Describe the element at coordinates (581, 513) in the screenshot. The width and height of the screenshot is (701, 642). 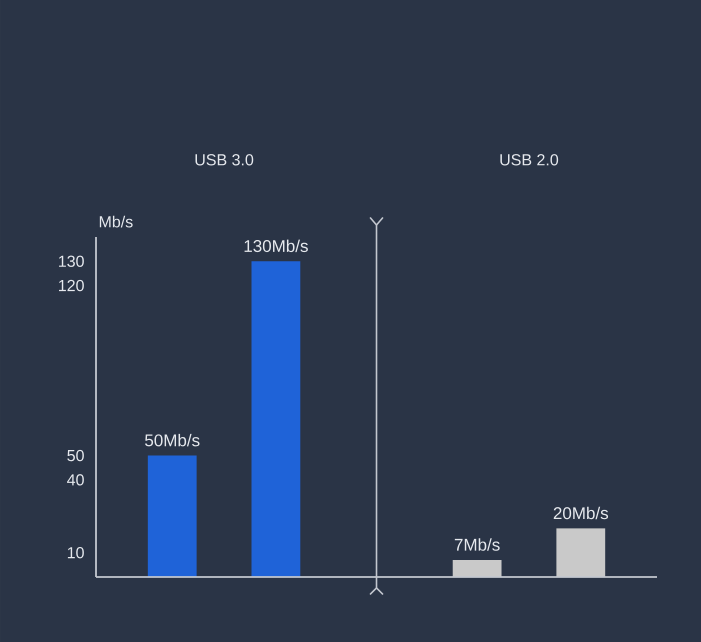
I see `data-label: 20Mb/s` at that location.